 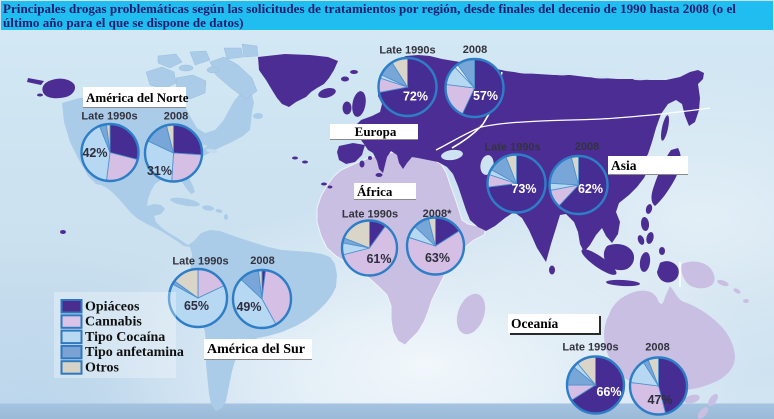 What do you see at coordinates (437, 214) in the screenshot?
I see `svg-text: 2008*` at bounding box center [437, 214].